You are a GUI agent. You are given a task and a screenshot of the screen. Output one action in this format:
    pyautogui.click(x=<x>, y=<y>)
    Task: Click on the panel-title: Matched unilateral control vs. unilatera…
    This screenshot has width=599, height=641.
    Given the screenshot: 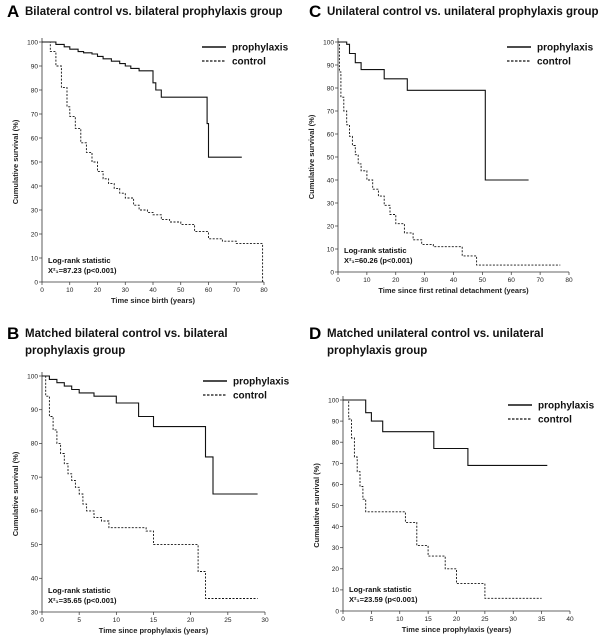 What is the action you would take?
    pyautogui.click(x=435, y=334)
    